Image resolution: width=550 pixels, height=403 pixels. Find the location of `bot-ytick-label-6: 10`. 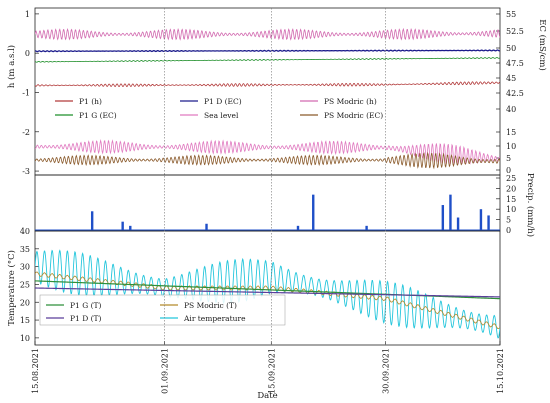

bot-ytick-label-6: 10 is located at coordinates (25, 338).